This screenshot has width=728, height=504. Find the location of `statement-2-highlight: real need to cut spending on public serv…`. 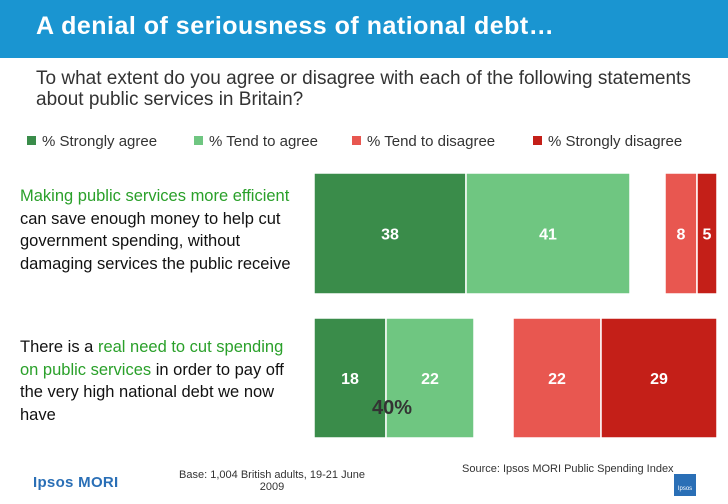

statement-2-highlight: real need to cut spending on public serv… is located at coordinates (152, 358).